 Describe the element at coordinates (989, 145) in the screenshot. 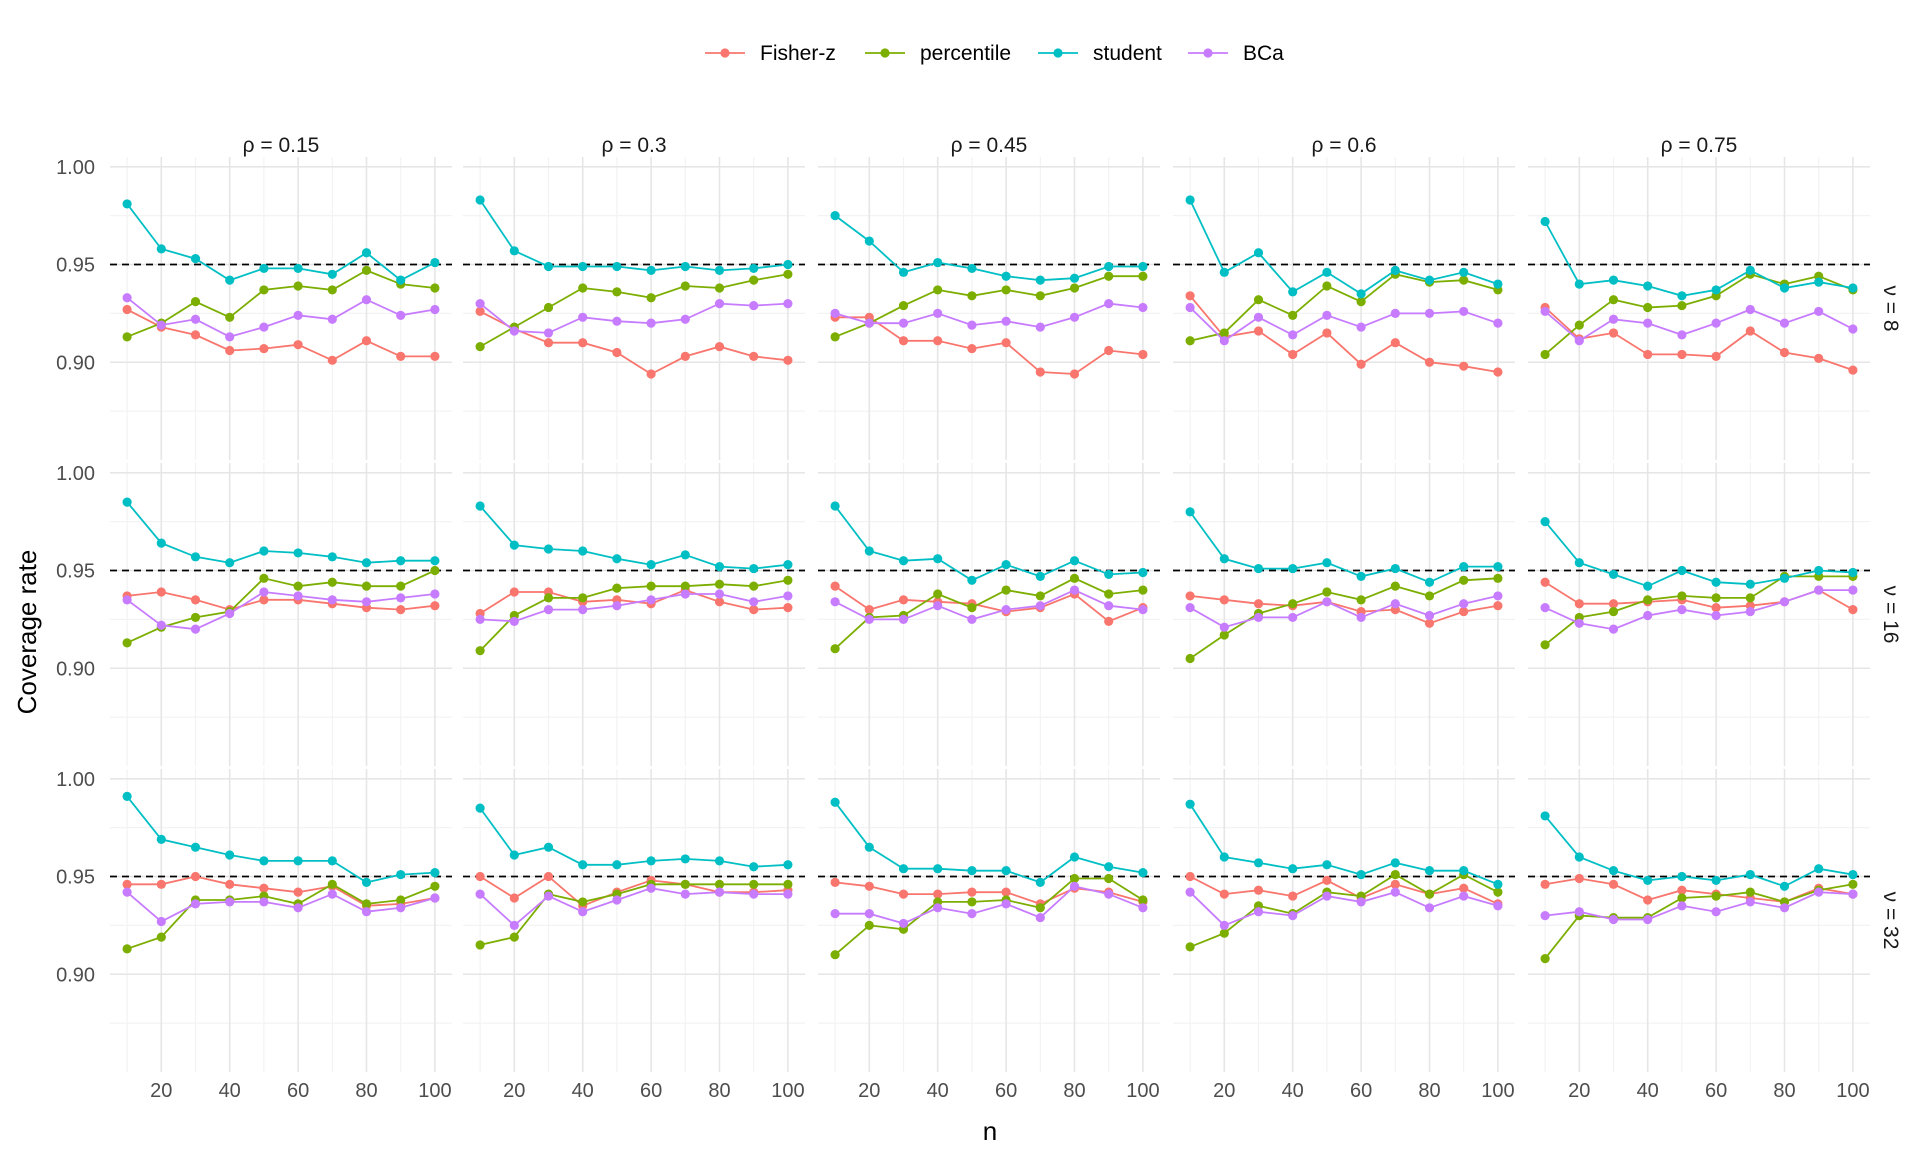

I see `strip-label-col-2: ρ = 0.45` at that location.